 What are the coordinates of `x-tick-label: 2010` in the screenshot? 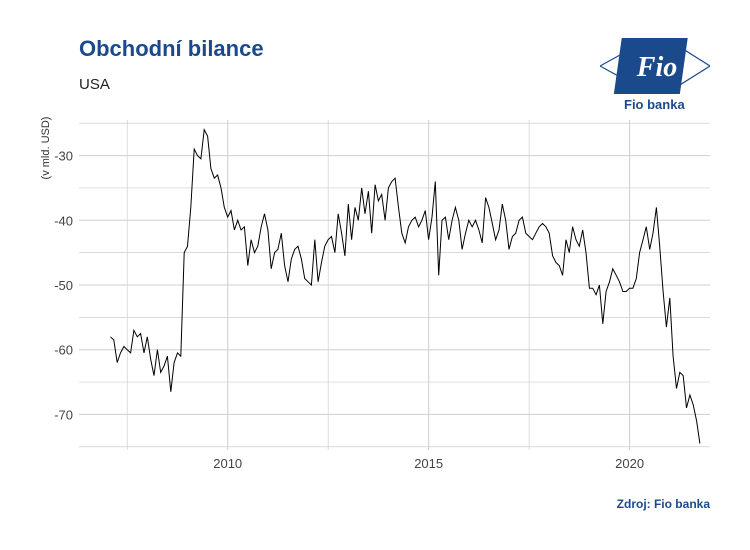 It's located at (227, 463).